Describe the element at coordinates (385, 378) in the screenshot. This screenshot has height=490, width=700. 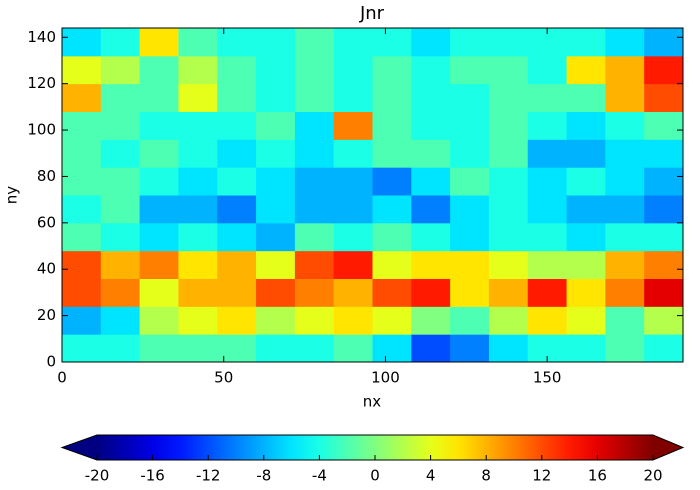
I see `x-tick-label: 100` at that location.